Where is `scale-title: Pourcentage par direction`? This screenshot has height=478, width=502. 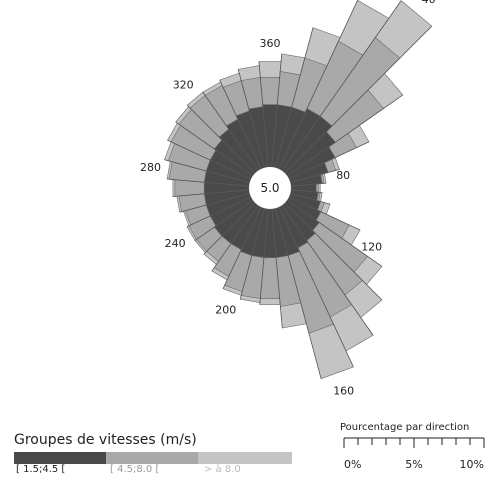 scale-title: Pourcentage par direction is located at coordinates (405, 427).